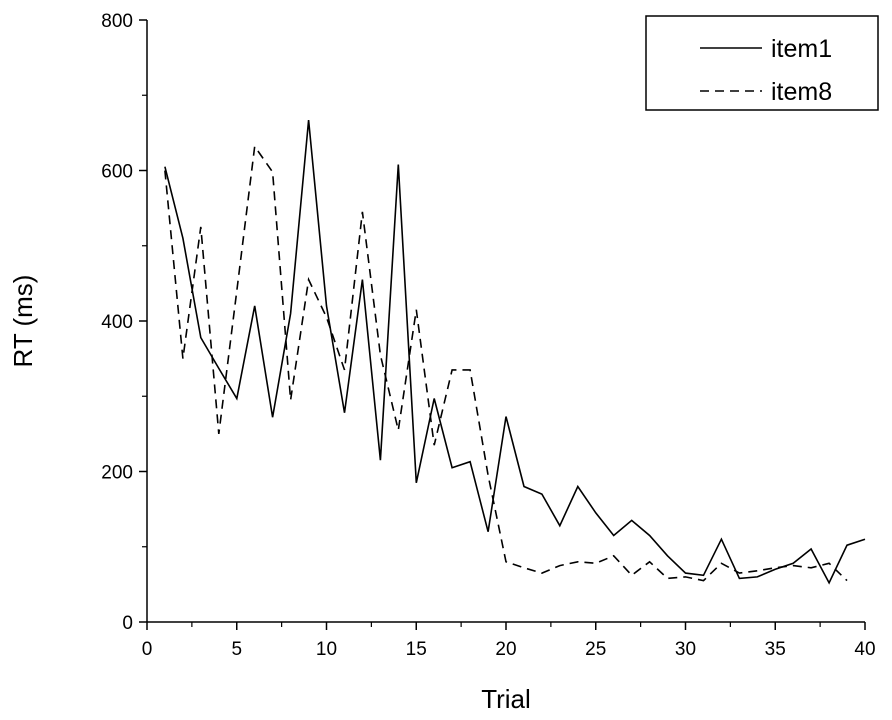 The image size is (892, 720). I want to click on y-tick-label: 0, so click(127, 623).